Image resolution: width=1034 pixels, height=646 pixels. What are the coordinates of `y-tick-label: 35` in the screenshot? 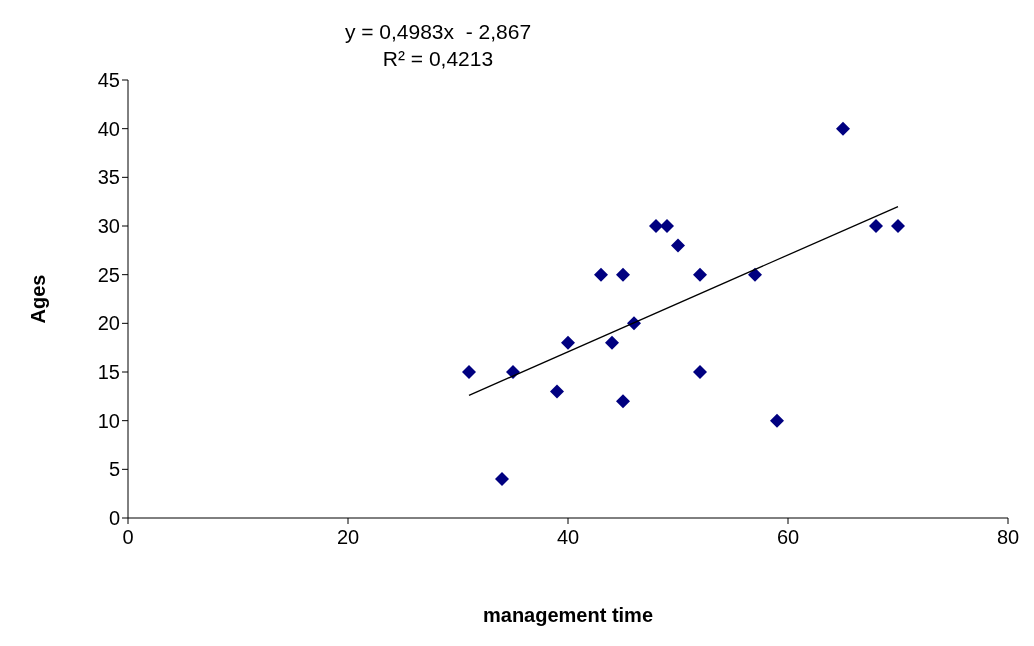 It's located at (108, 177).